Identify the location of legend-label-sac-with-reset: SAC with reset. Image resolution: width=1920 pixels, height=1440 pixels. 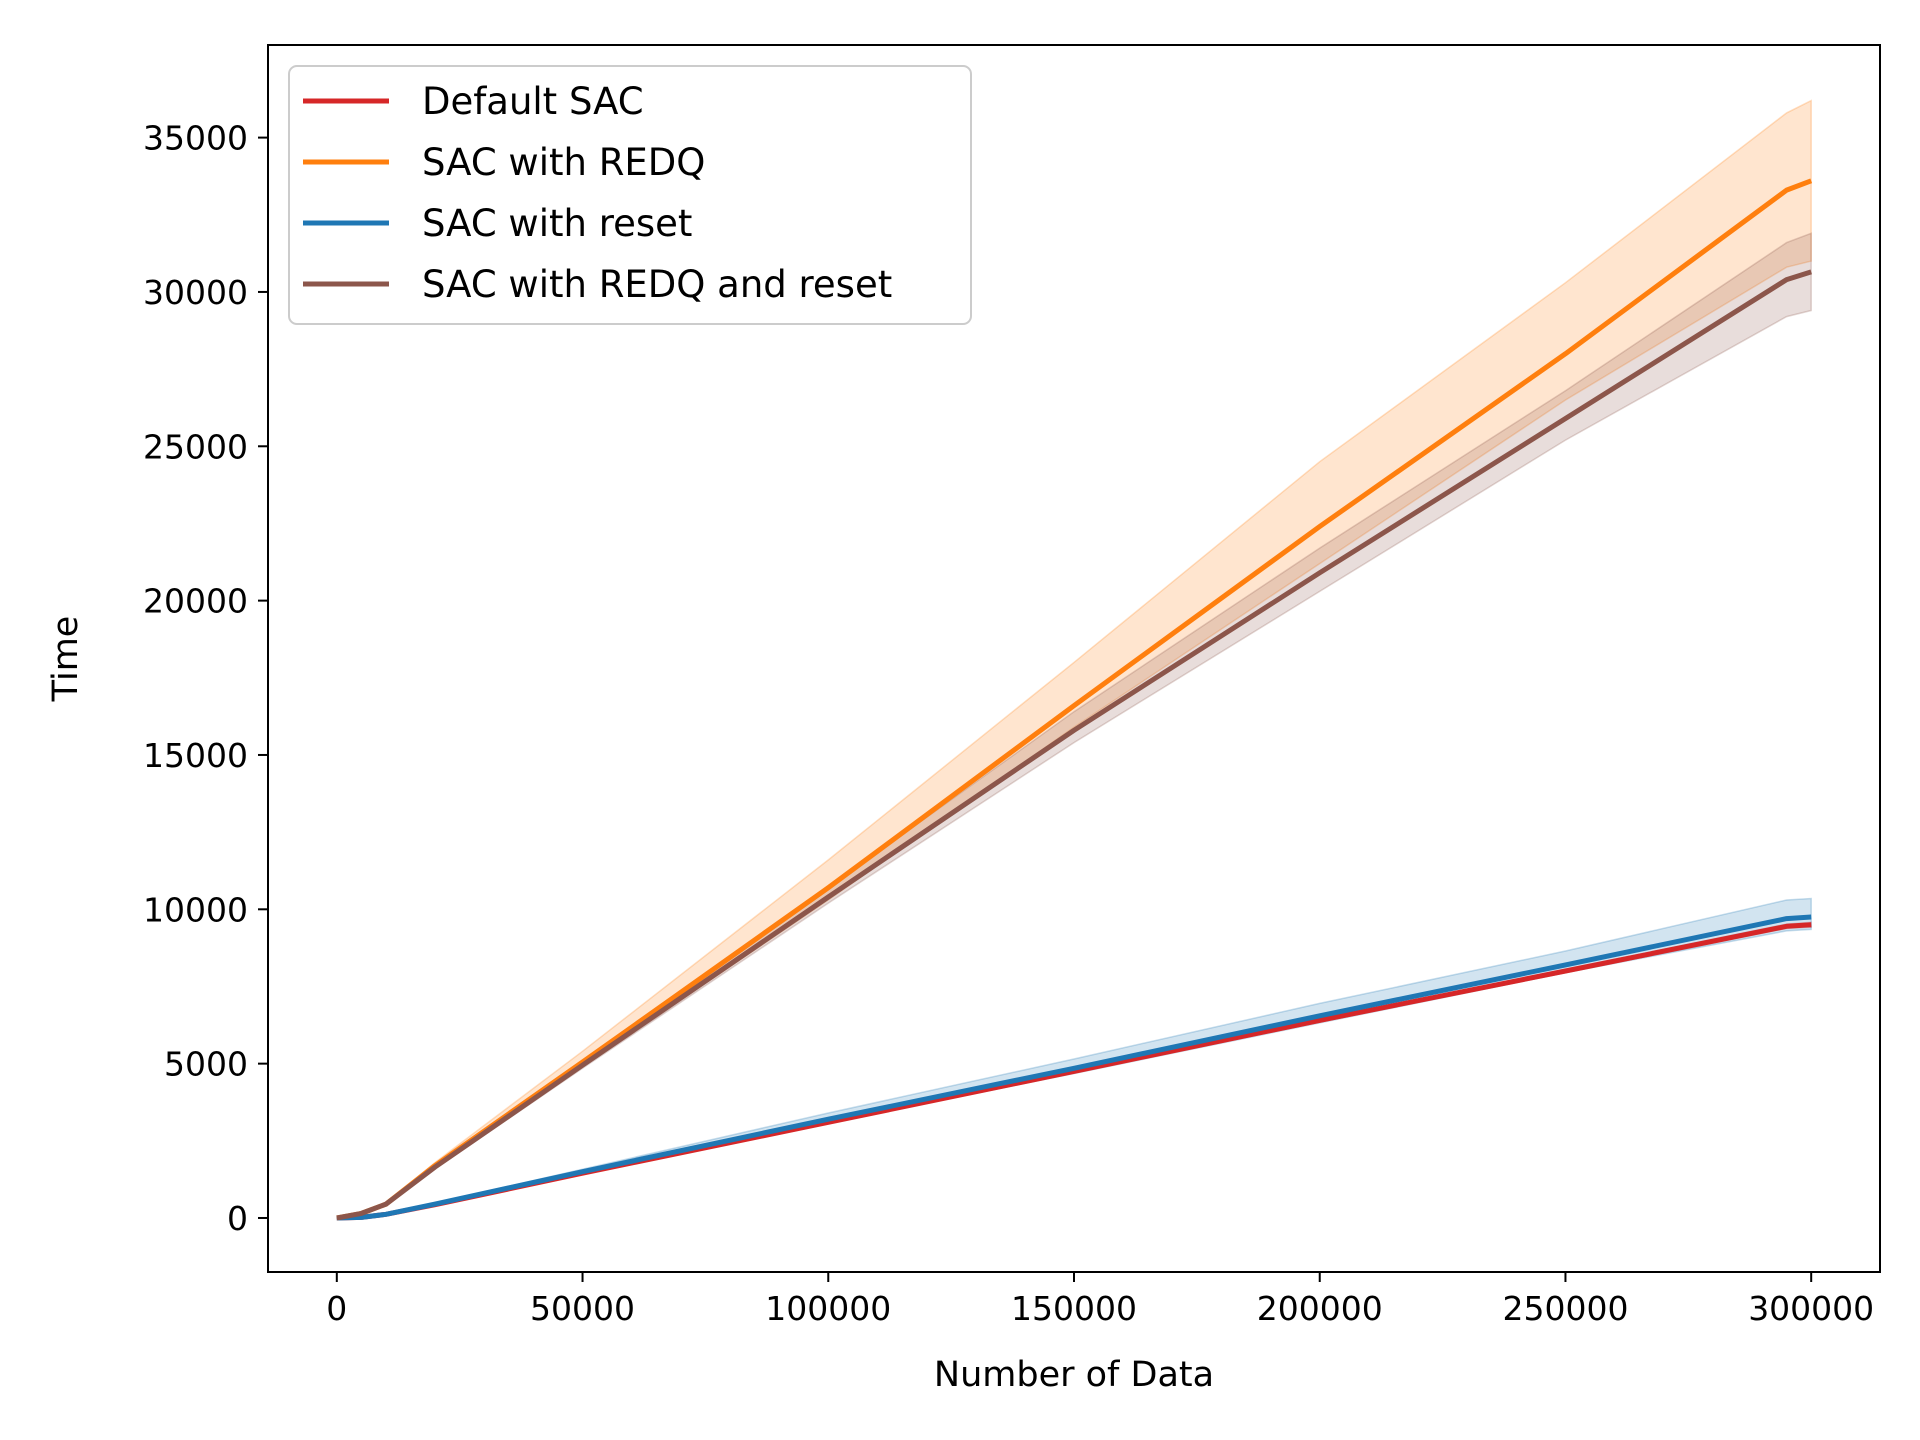
(557, 223).